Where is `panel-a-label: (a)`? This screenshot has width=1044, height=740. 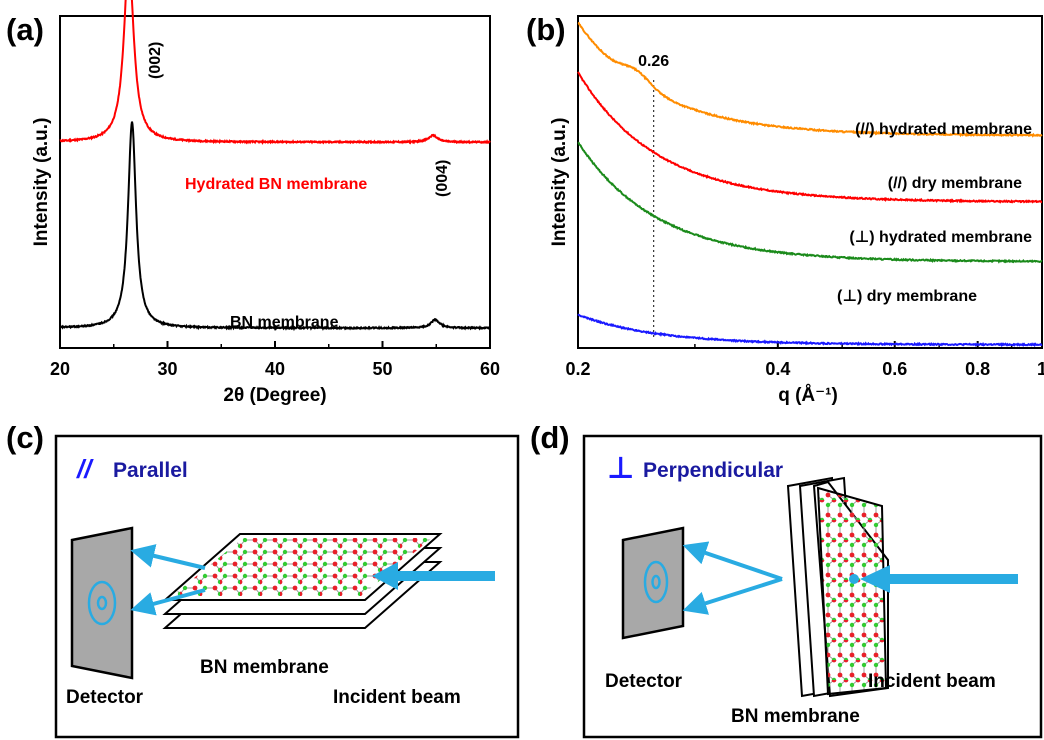
panel-a-label: (a) is located at coordinates (25, 29).